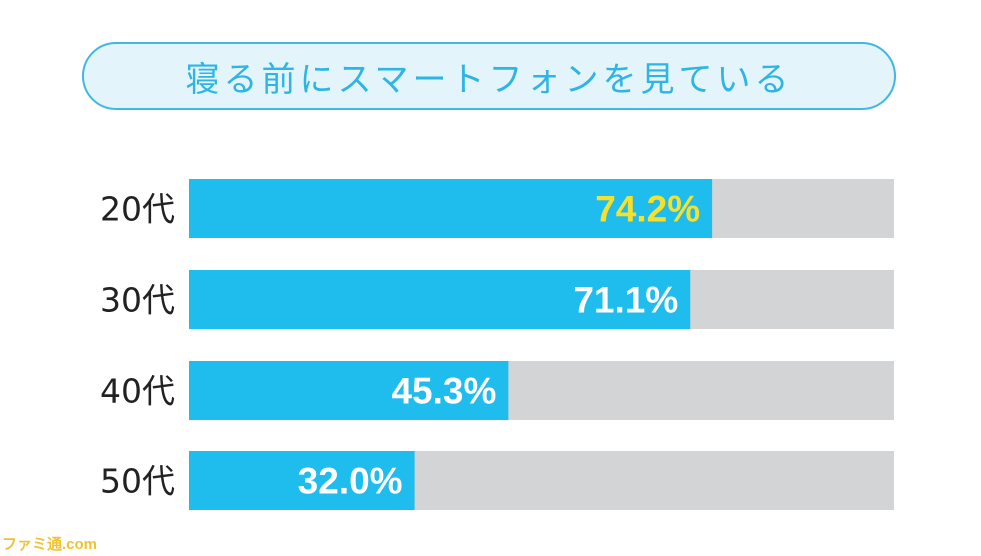 The image size is (981, 556). I want to click on value-label: 74.2%, so click(647, 209).